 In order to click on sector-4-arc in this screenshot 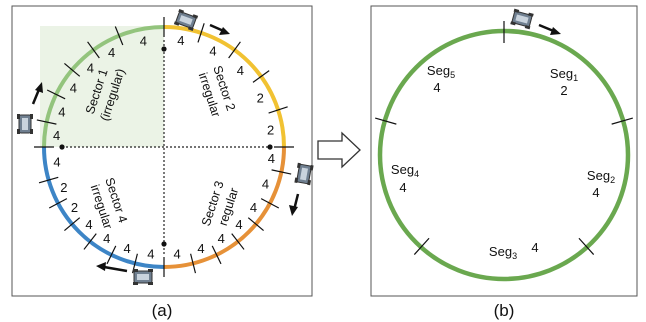, I will do `click(103, 207)`.